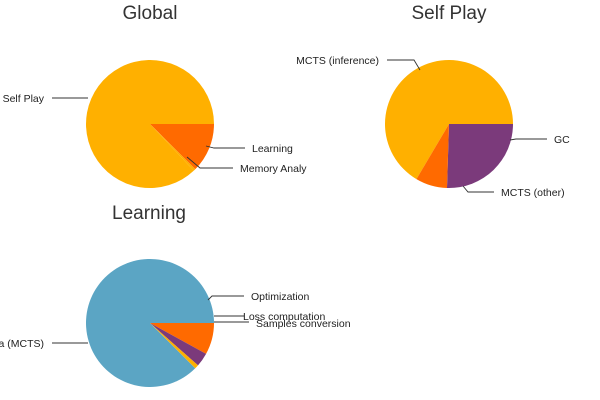  What do you see at coordinates (272, 149) in the screenshot?
I see `slice-label-learning: Learning` at bounding box center [272, 149].